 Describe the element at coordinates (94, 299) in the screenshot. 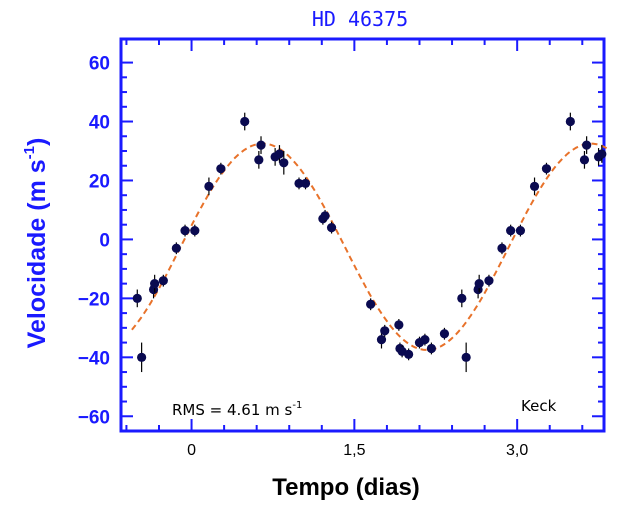

I see `y-tick-label: −20` at that location.